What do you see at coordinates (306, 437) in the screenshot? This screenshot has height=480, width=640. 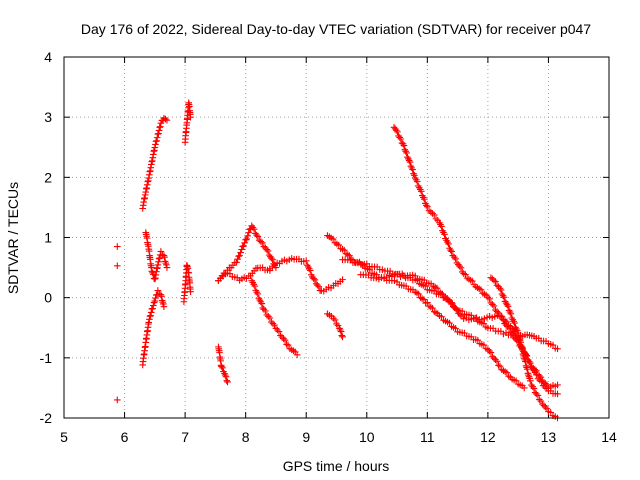 I see `x-tick-label: 9` at bounding box center [306, 437].